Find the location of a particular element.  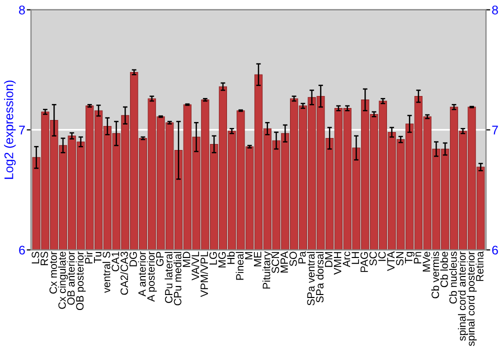

x-tick-label: Cb lobe is located at coordinates (444, 270).